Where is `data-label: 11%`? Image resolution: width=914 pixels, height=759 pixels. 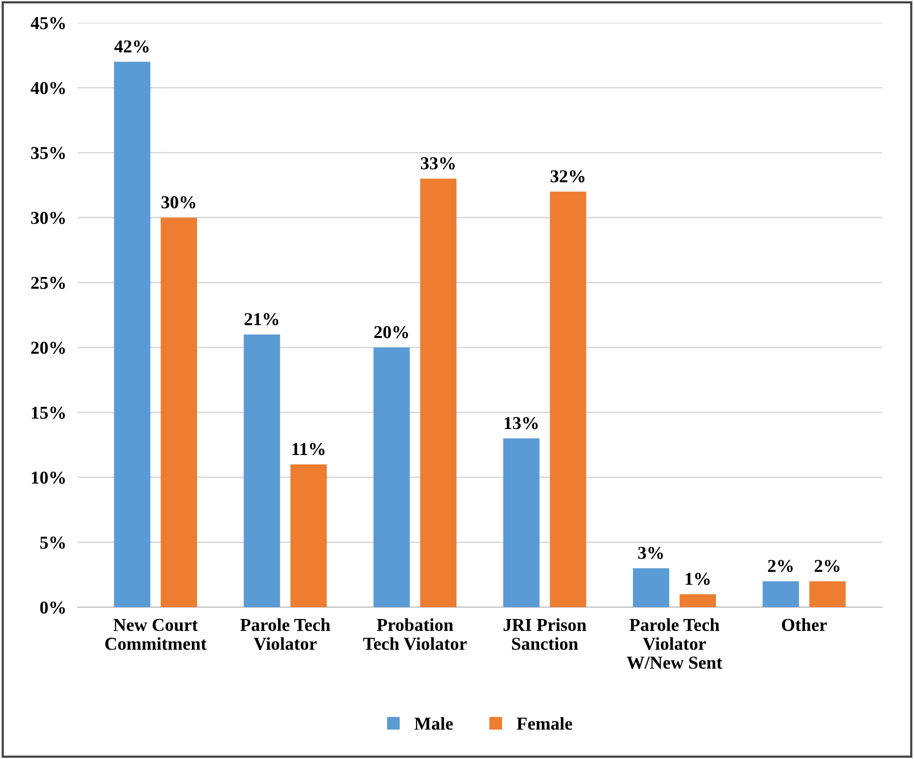 data-label: 11% is located at coordinates (308, 449).